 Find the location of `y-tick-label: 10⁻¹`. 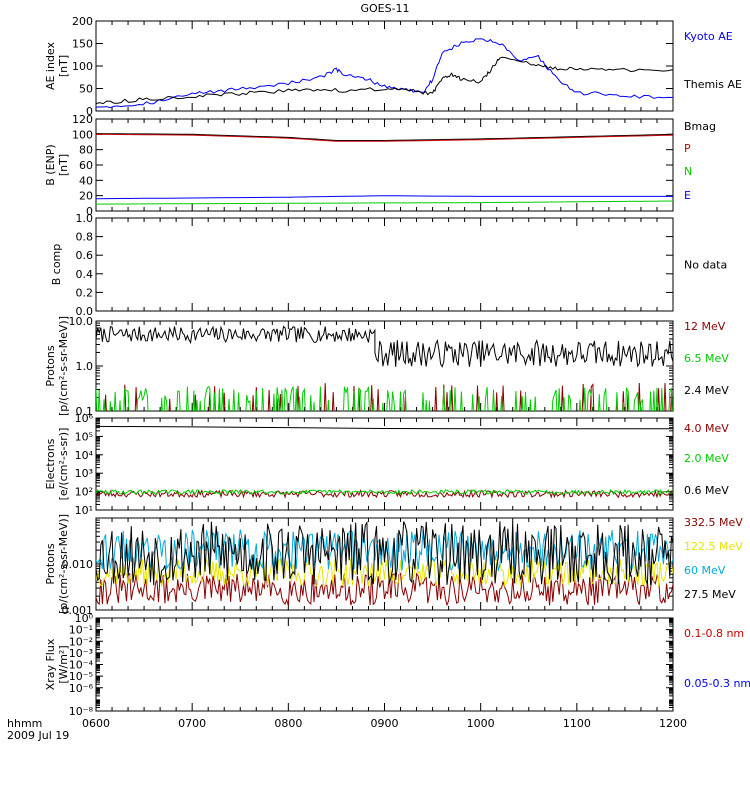

y-tick-label: 10⁻¹ is located at coordinates (81, 630).